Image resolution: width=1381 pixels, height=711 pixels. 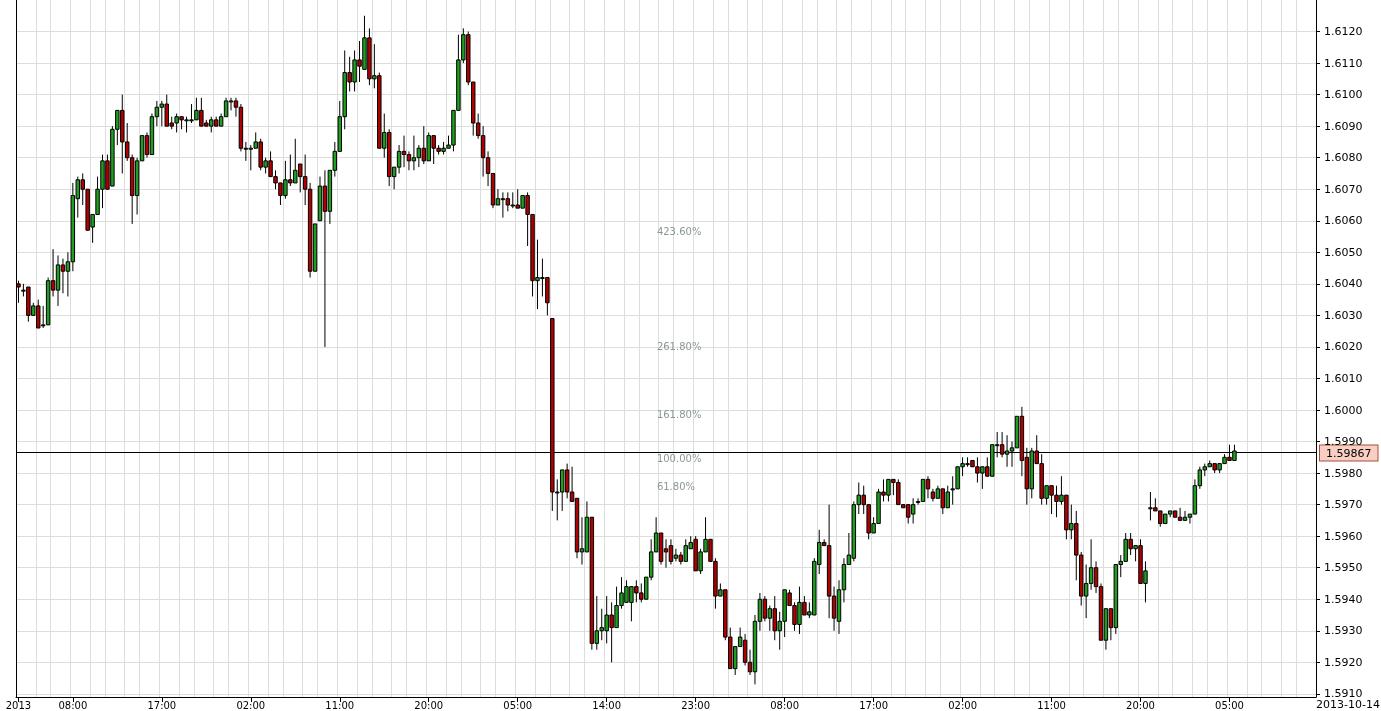 I want to click on x-tick-label: 23:00, so click(x=696, y=705).